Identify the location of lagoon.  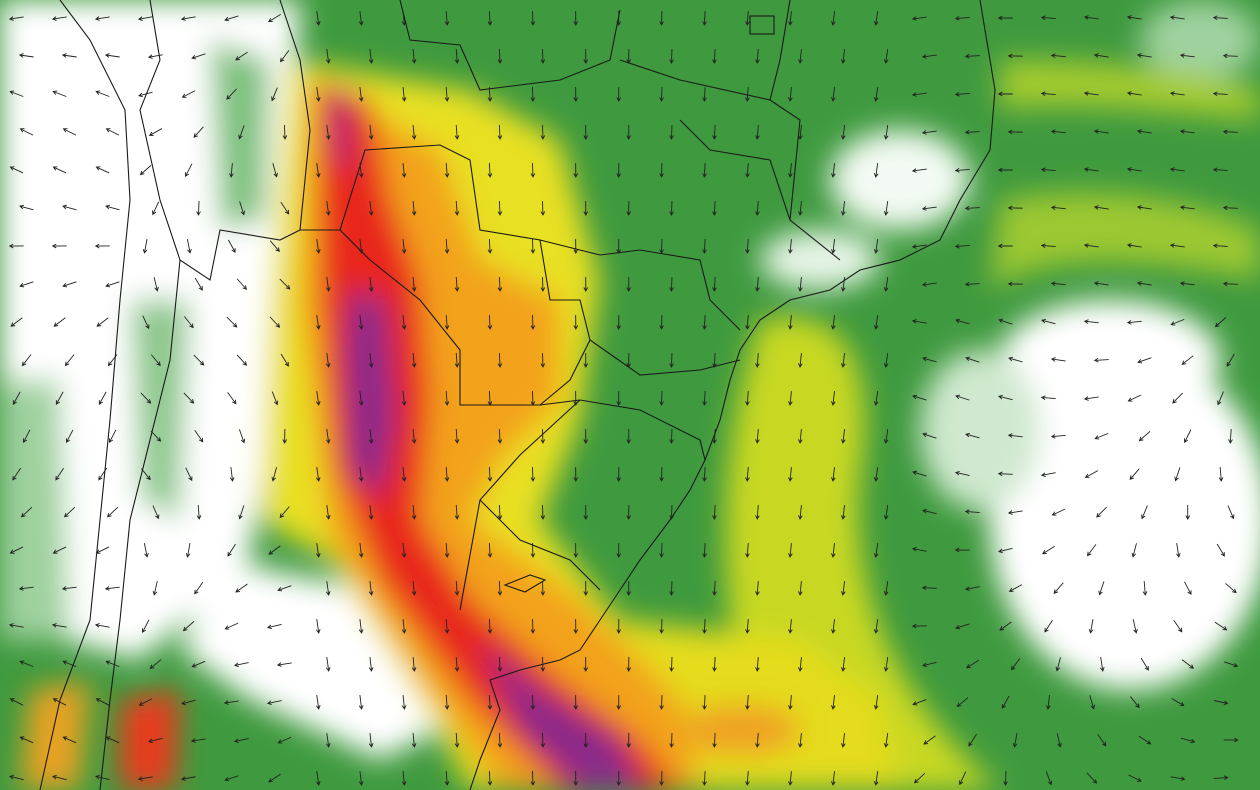
(525, 583).